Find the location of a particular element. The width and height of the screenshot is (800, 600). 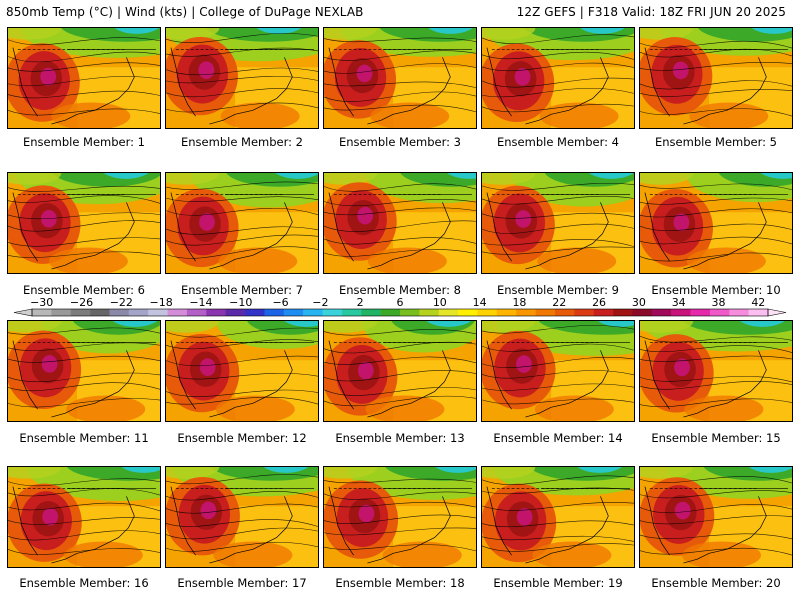

ensemble-member-label: Ensemble Member: 2 is located at coordinates (242, 142).